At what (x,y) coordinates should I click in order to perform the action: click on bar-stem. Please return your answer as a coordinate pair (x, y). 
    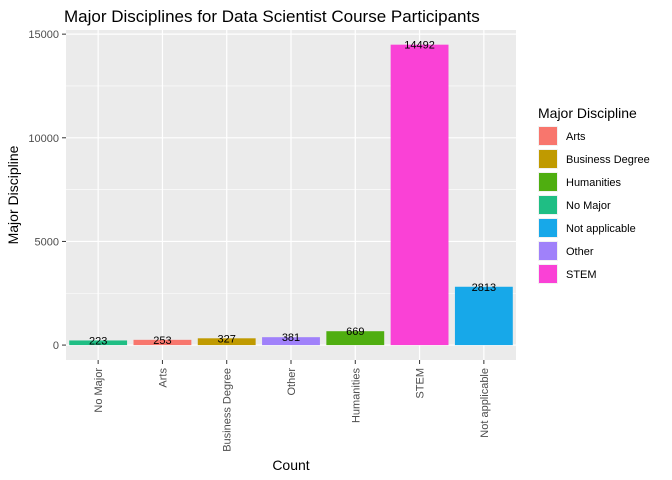
    Looking at the image, I should click on (419, 195).